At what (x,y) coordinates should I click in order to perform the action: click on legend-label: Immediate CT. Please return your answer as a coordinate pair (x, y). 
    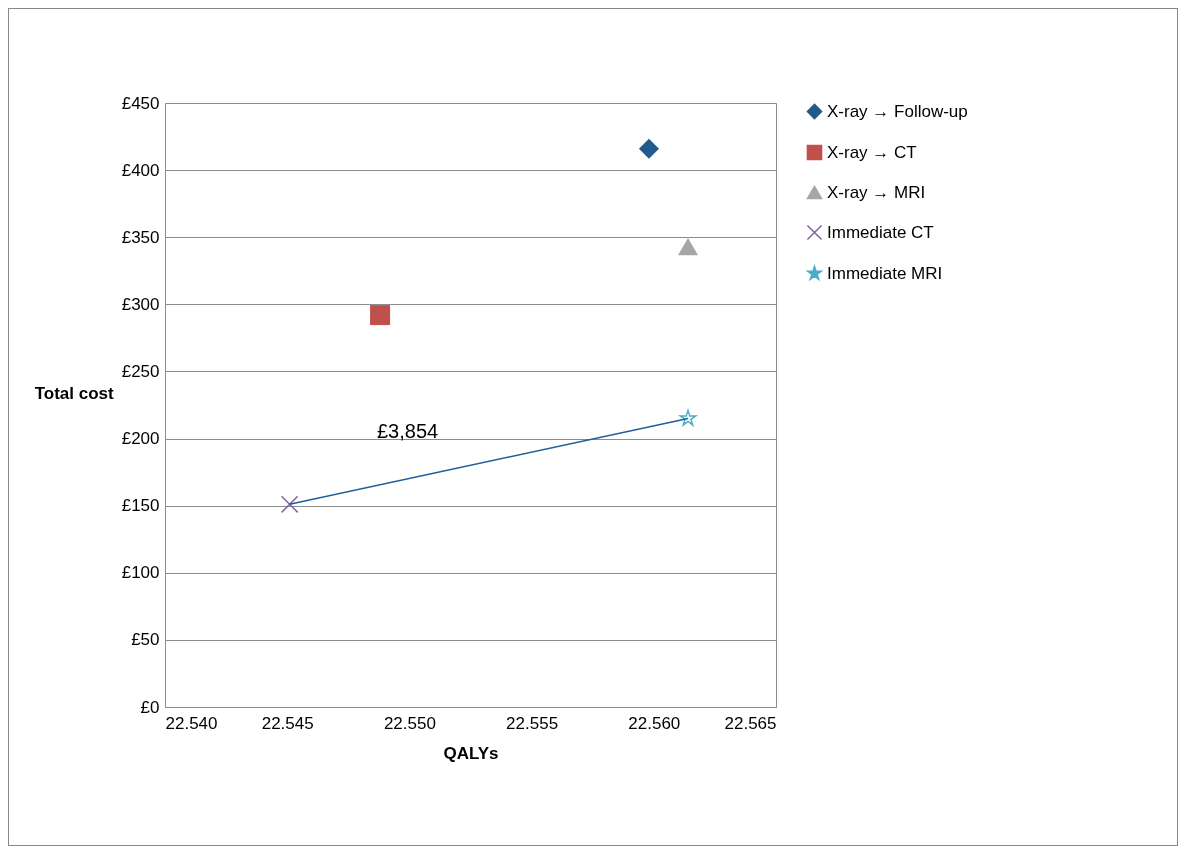
    Looking at the image, I should click on (880, 232).